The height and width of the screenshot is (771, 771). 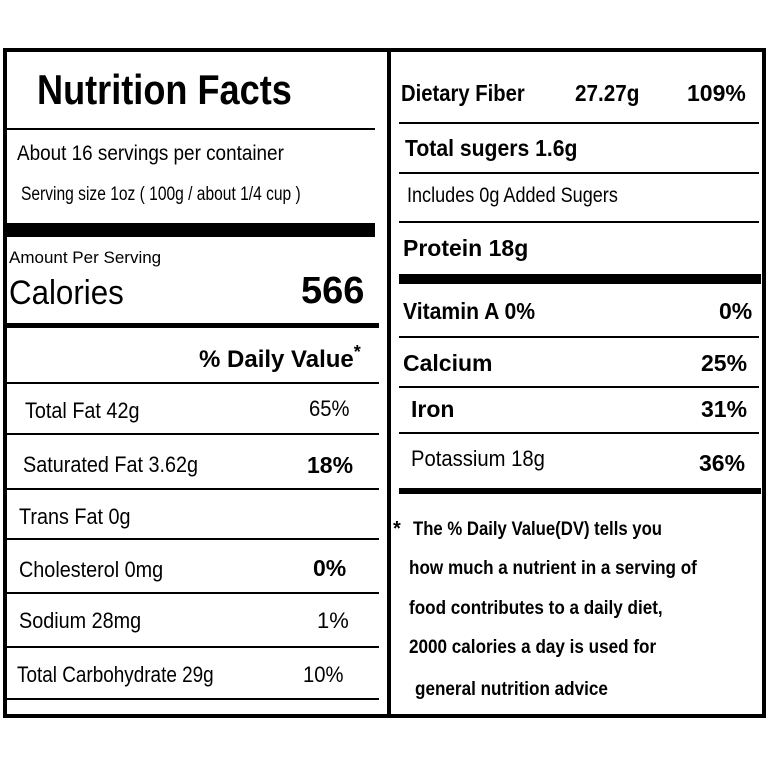 I want to click on calories-label: Calories, so click(x=66, y=293).